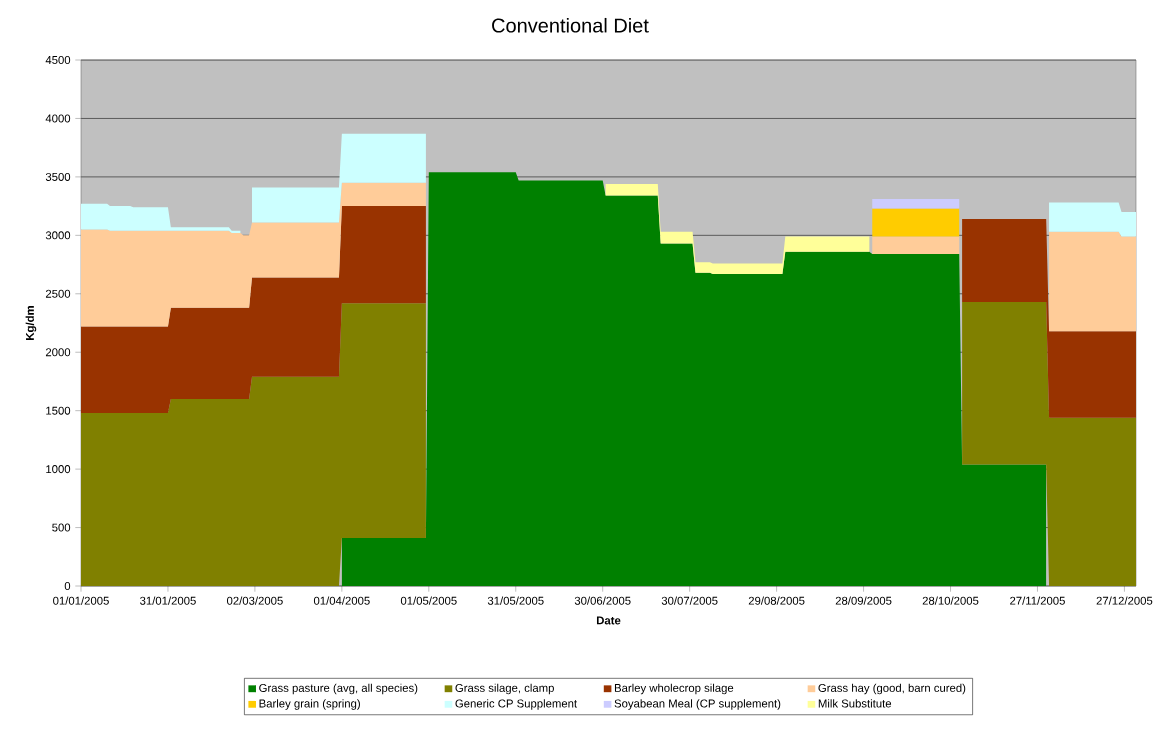 This screenshot has height=729, width=1161. What do you see at coordinates (309, 704) in the screenshot?
I see `legend-label: Barley grain (spring)` at bounding box center [309, 704].